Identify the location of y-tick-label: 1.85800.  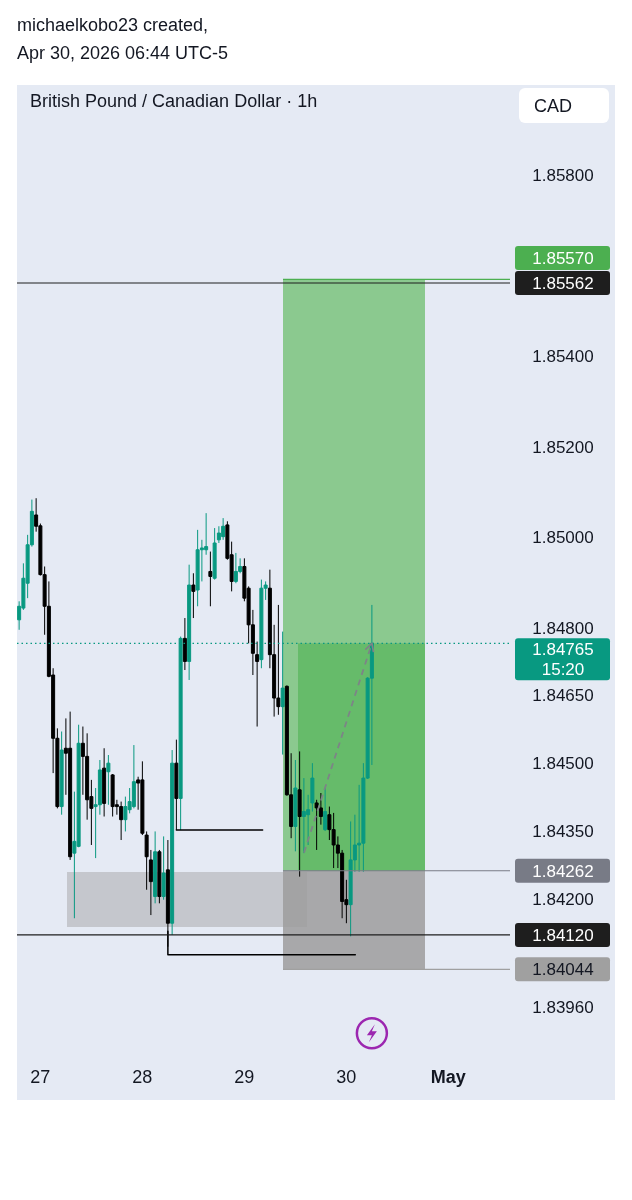
(563, 175).